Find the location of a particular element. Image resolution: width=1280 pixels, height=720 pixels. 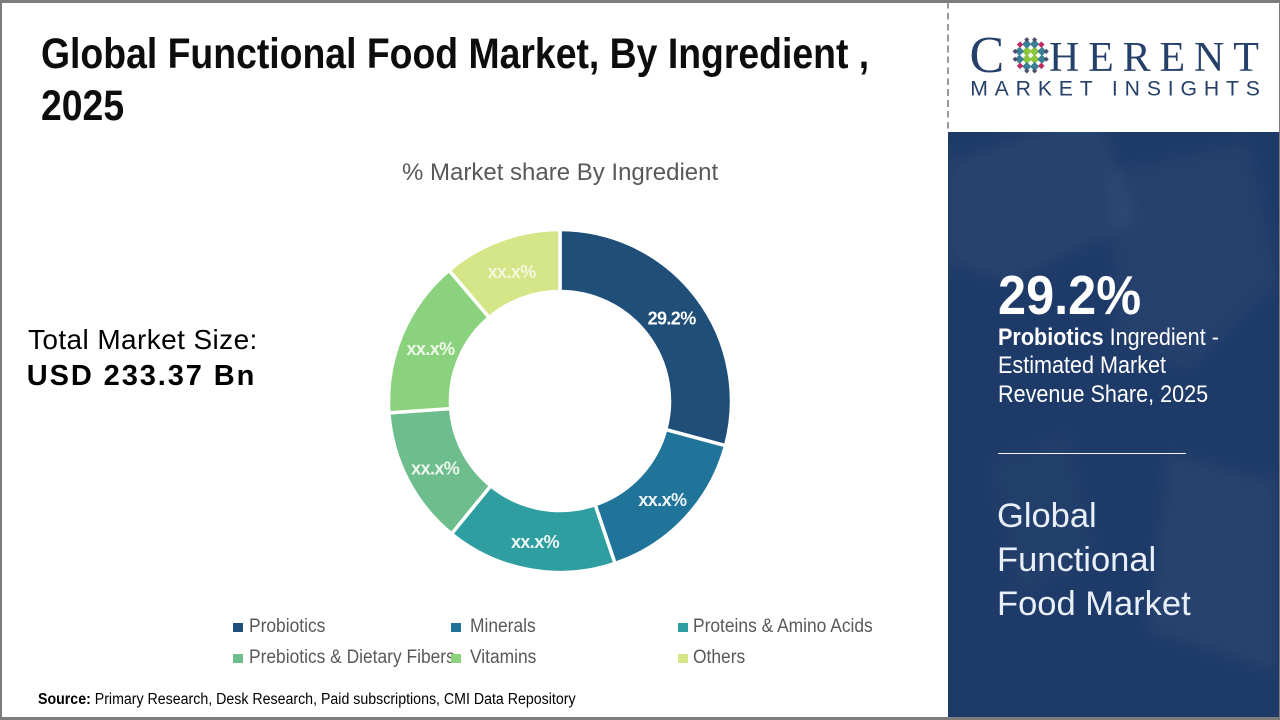

svg-text: MARKET INSIGHTS is located at coordinates (1118, 88).